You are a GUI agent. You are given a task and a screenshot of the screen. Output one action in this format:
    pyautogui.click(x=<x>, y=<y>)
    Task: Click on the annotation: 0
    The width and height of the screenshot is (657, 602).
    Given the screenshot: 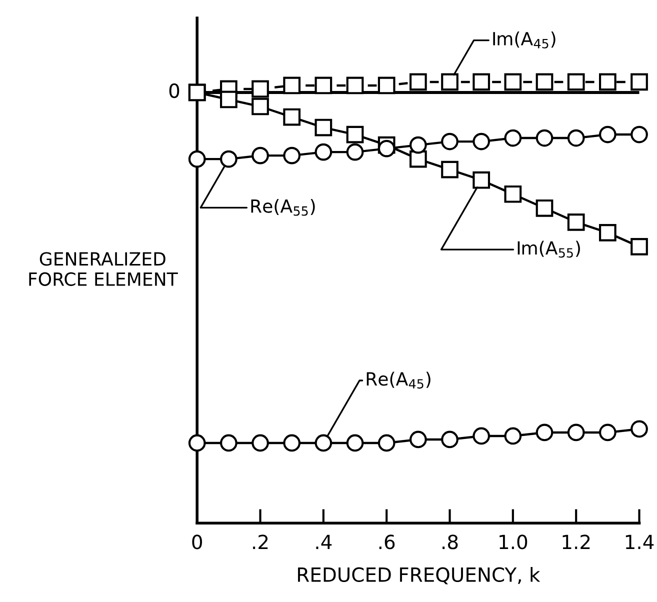 What is the action you would take?
    pyautogui.click(x=174, y=90)
    